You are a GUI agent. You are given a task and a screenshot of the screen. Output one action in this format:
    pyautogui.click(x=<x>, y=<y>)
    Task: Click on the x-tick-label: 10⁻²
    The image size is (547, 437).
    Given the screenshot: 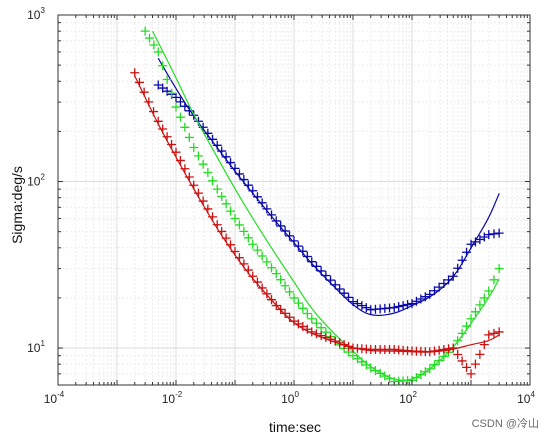 What is the action you would take?
    pyautogui.click(x=172, y=398)
    